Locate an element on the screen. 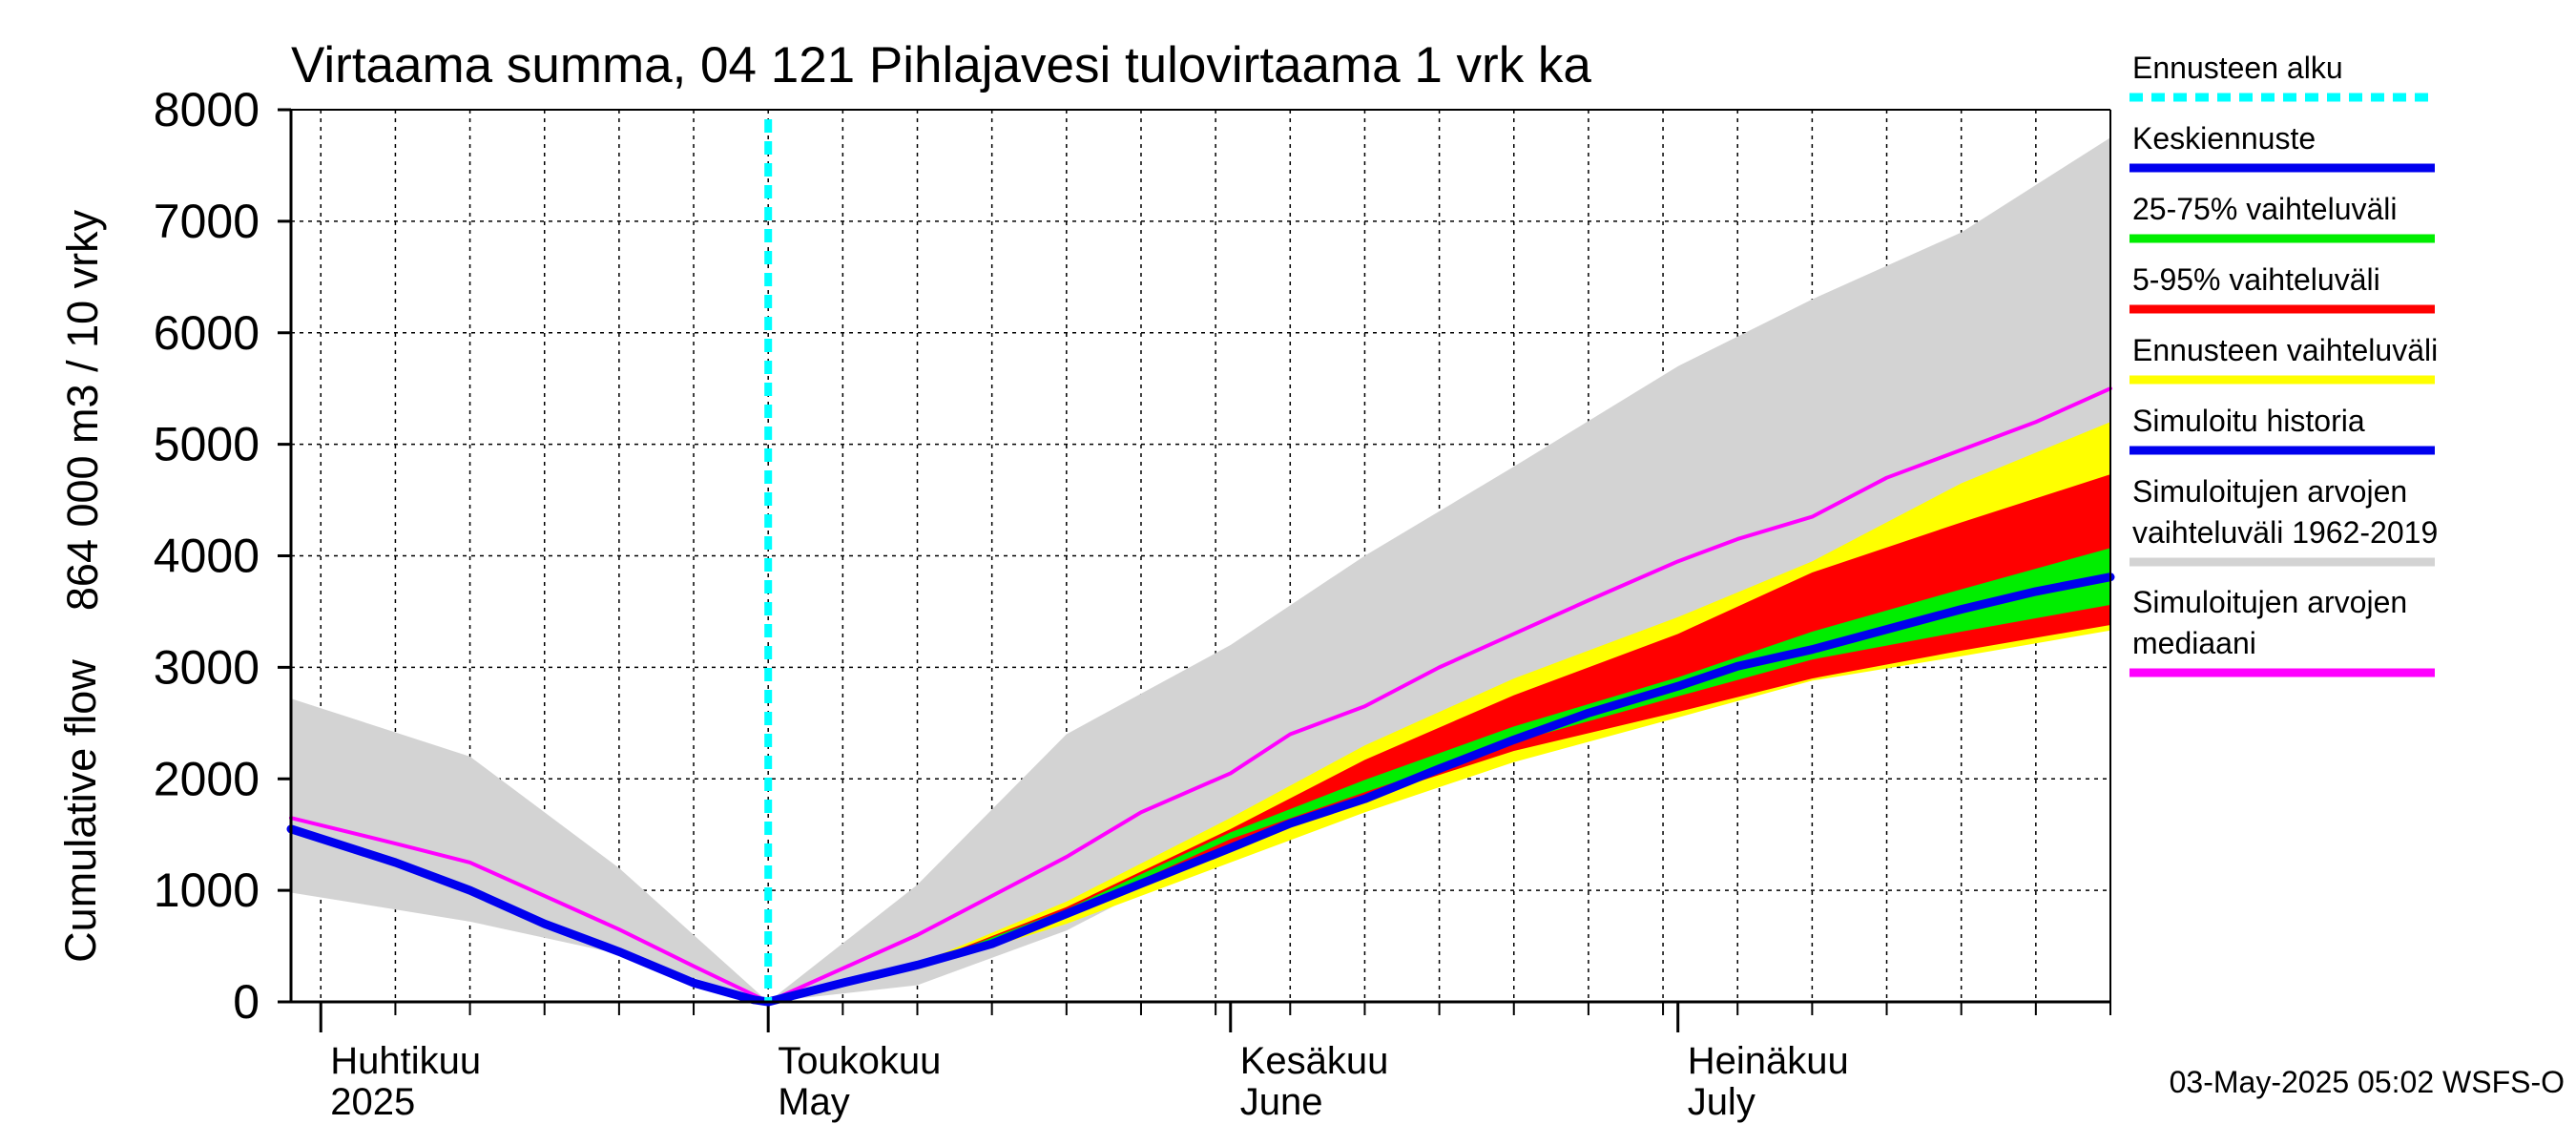  y-axis-label-top: 864 000 m3 / 10 vrky is located at coordinates (82, 410).